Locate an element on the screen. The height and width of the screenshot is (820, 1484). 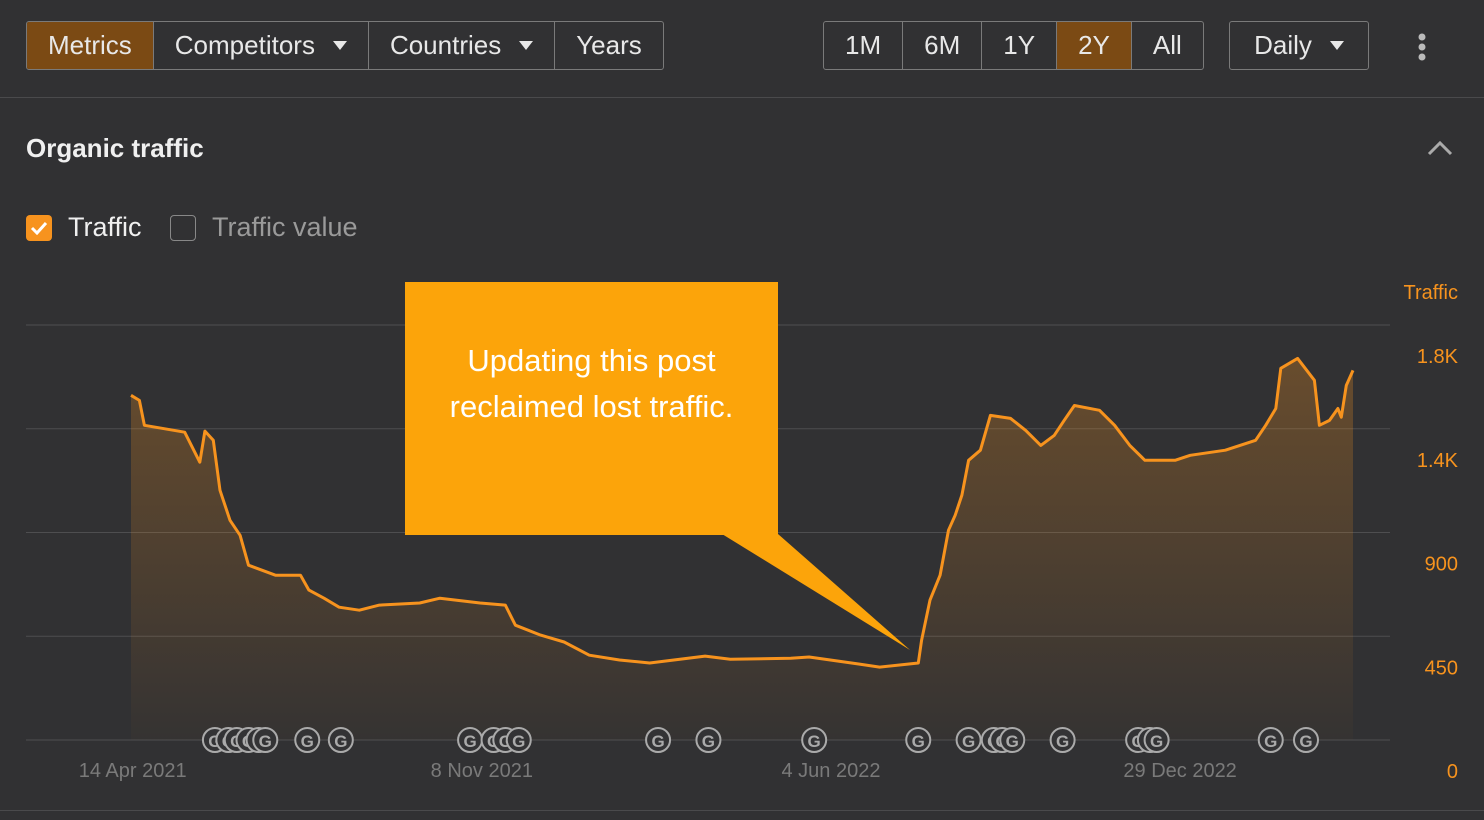
tab-label: Countries is located at coordinates (445, 45).